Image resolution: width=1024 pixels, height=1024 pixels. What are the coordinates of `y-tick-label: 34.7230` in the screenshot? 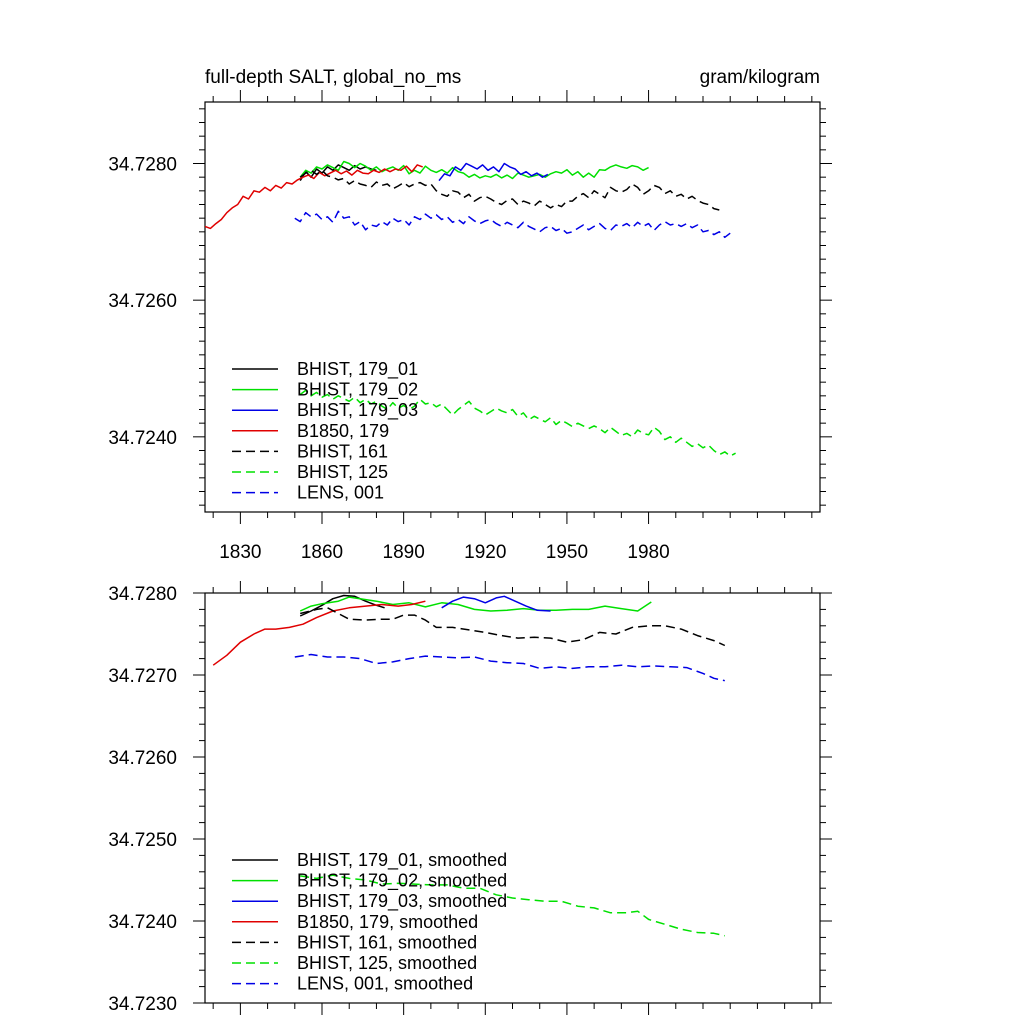 It's located at (142, 1004).